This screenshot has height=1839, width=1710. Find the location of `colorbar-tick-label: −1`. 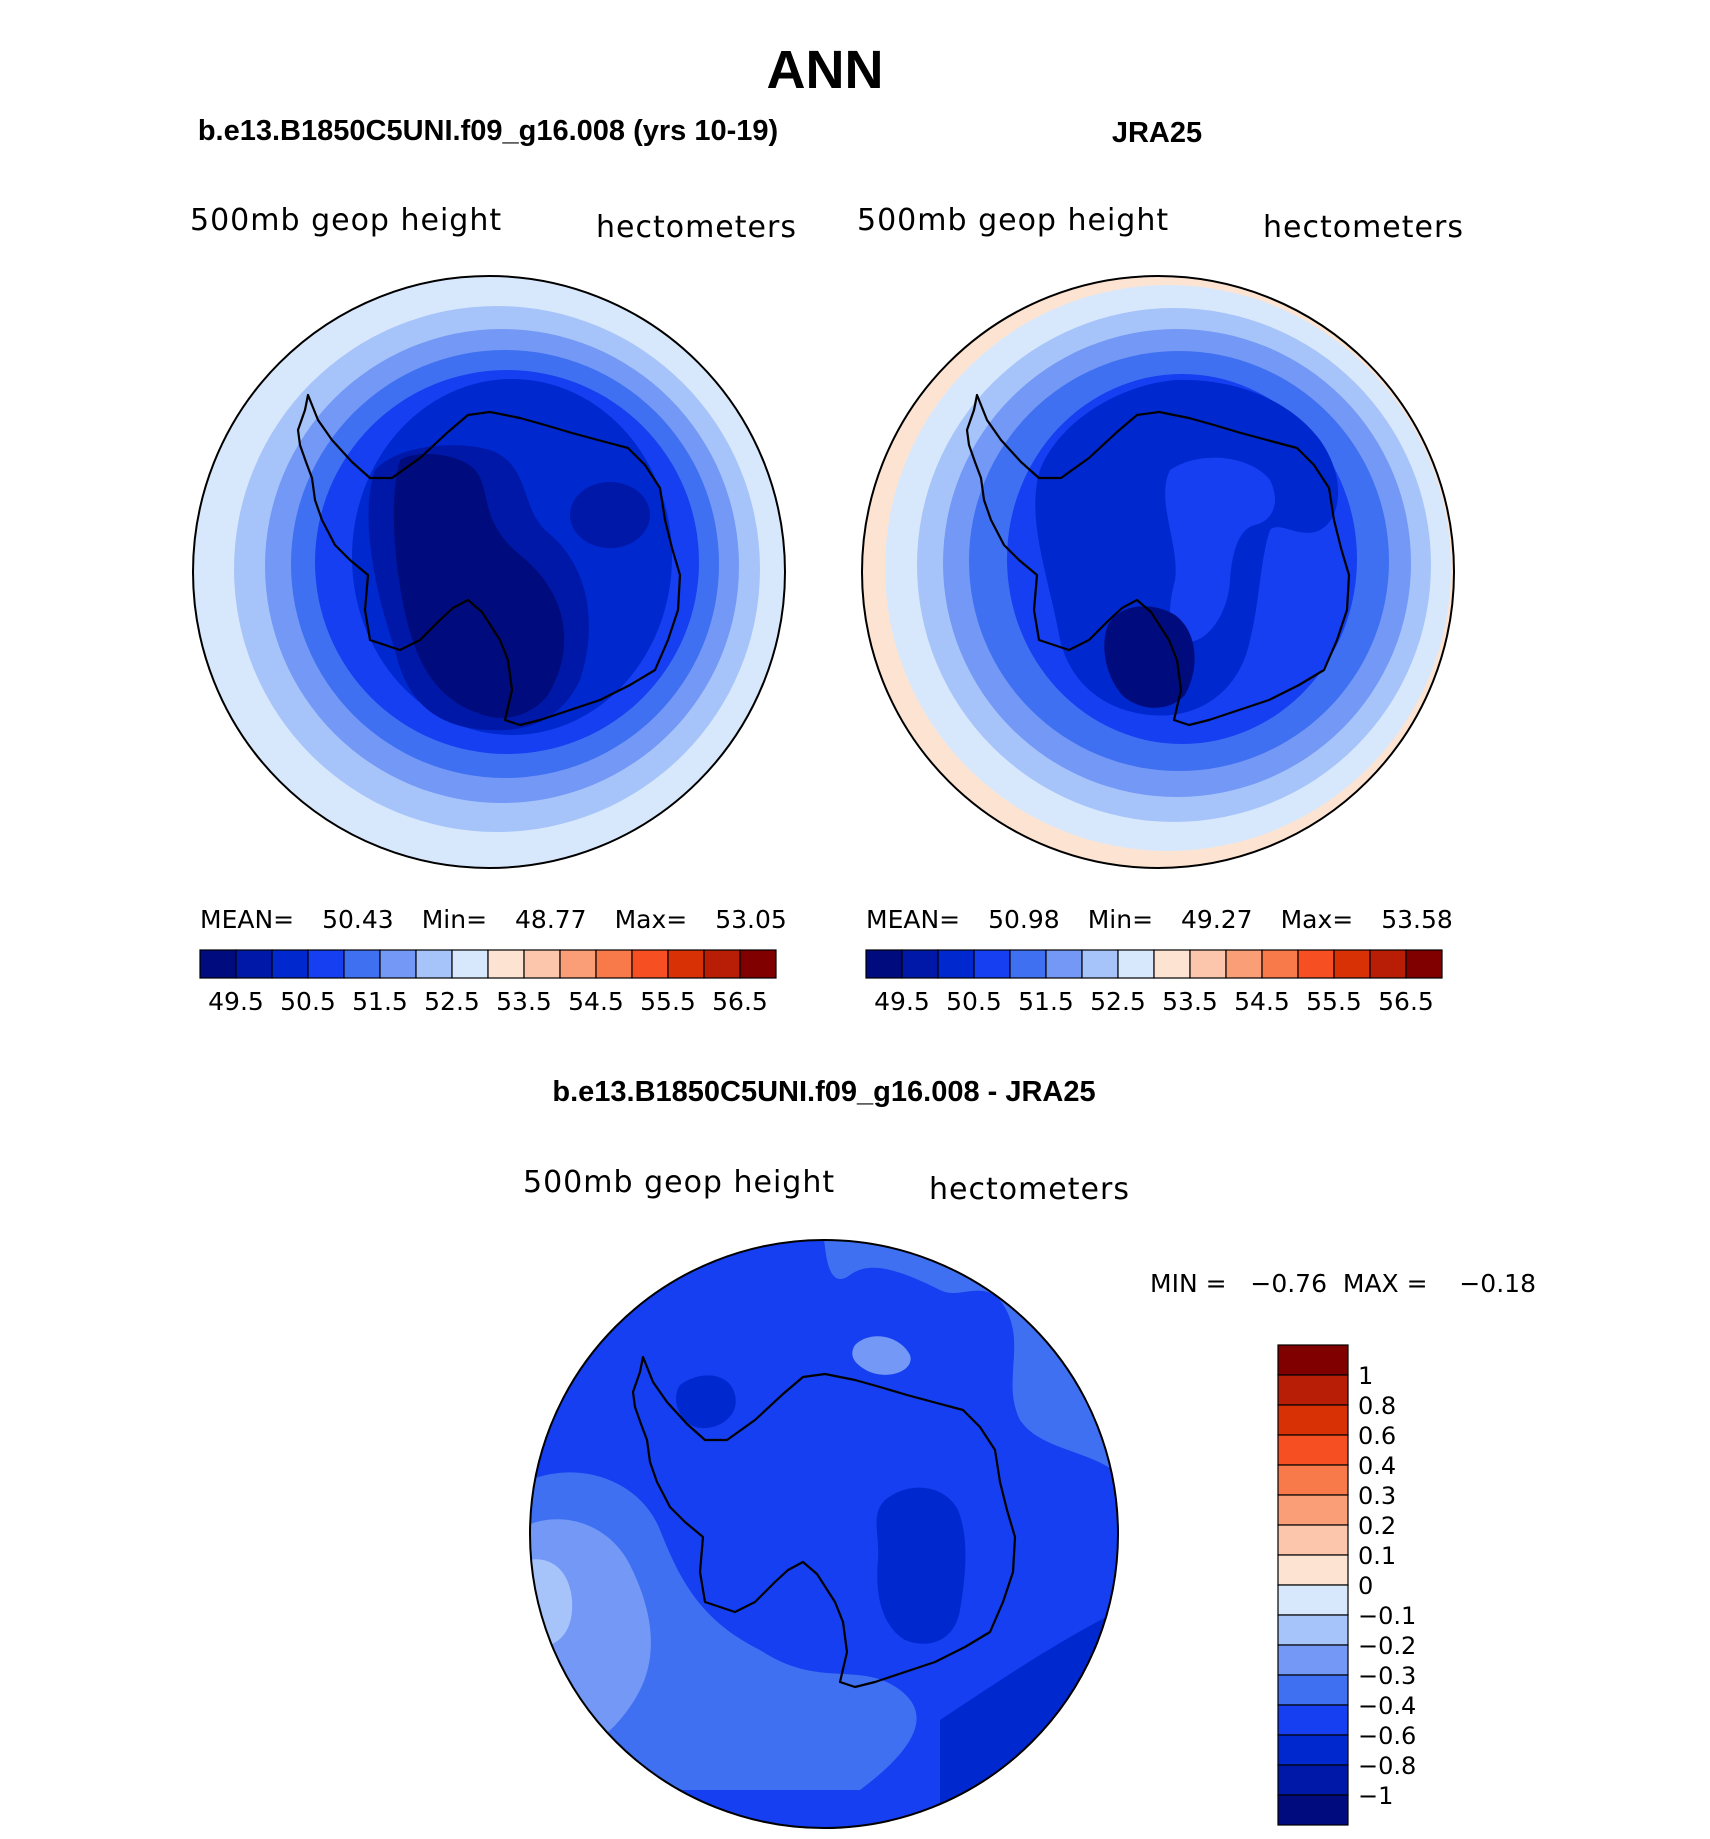

colorbar-tick-label: −1 is located at coordinates (1375, 1796).